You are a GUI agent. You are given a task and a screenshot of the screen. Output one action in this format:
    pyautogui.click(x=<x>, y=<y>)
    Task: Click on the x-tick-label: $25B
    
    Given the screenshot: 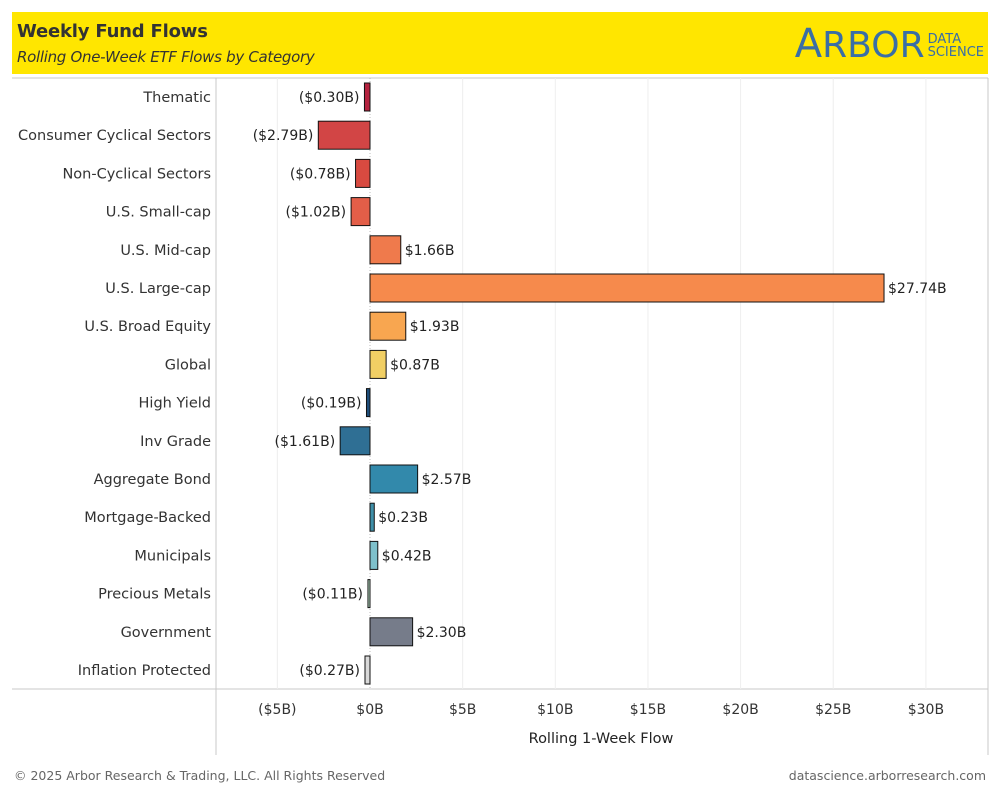 What is the action you would take?
    pyautogui.click(x=833, y=710)
    